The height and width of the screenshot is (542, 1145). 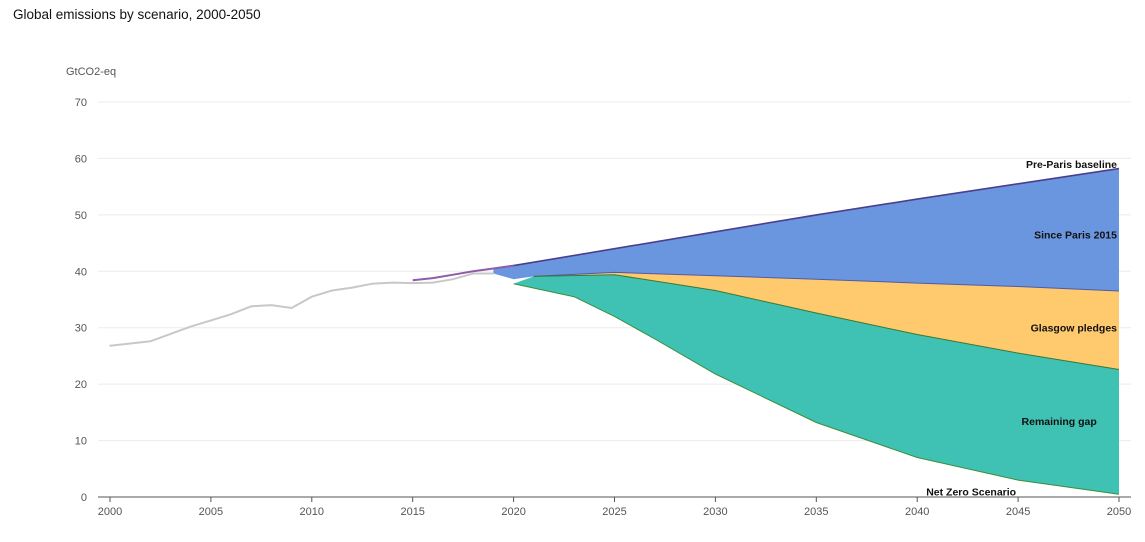 I want to click on x-tick-label: 2045, so click(x=1018, y=512).